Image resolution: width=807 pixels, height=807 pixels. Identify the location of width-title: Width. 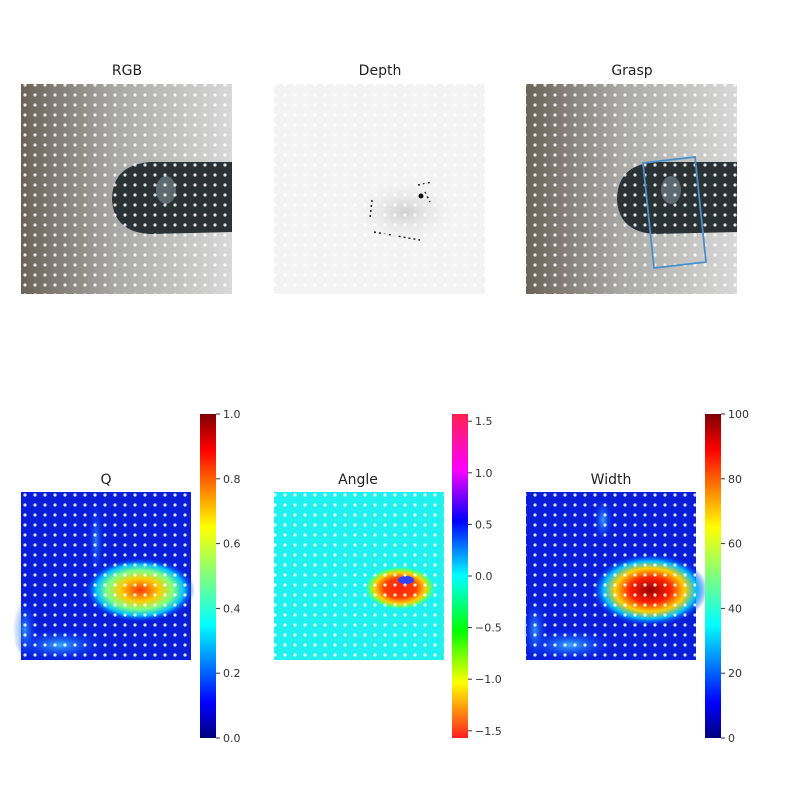
(611, 480).